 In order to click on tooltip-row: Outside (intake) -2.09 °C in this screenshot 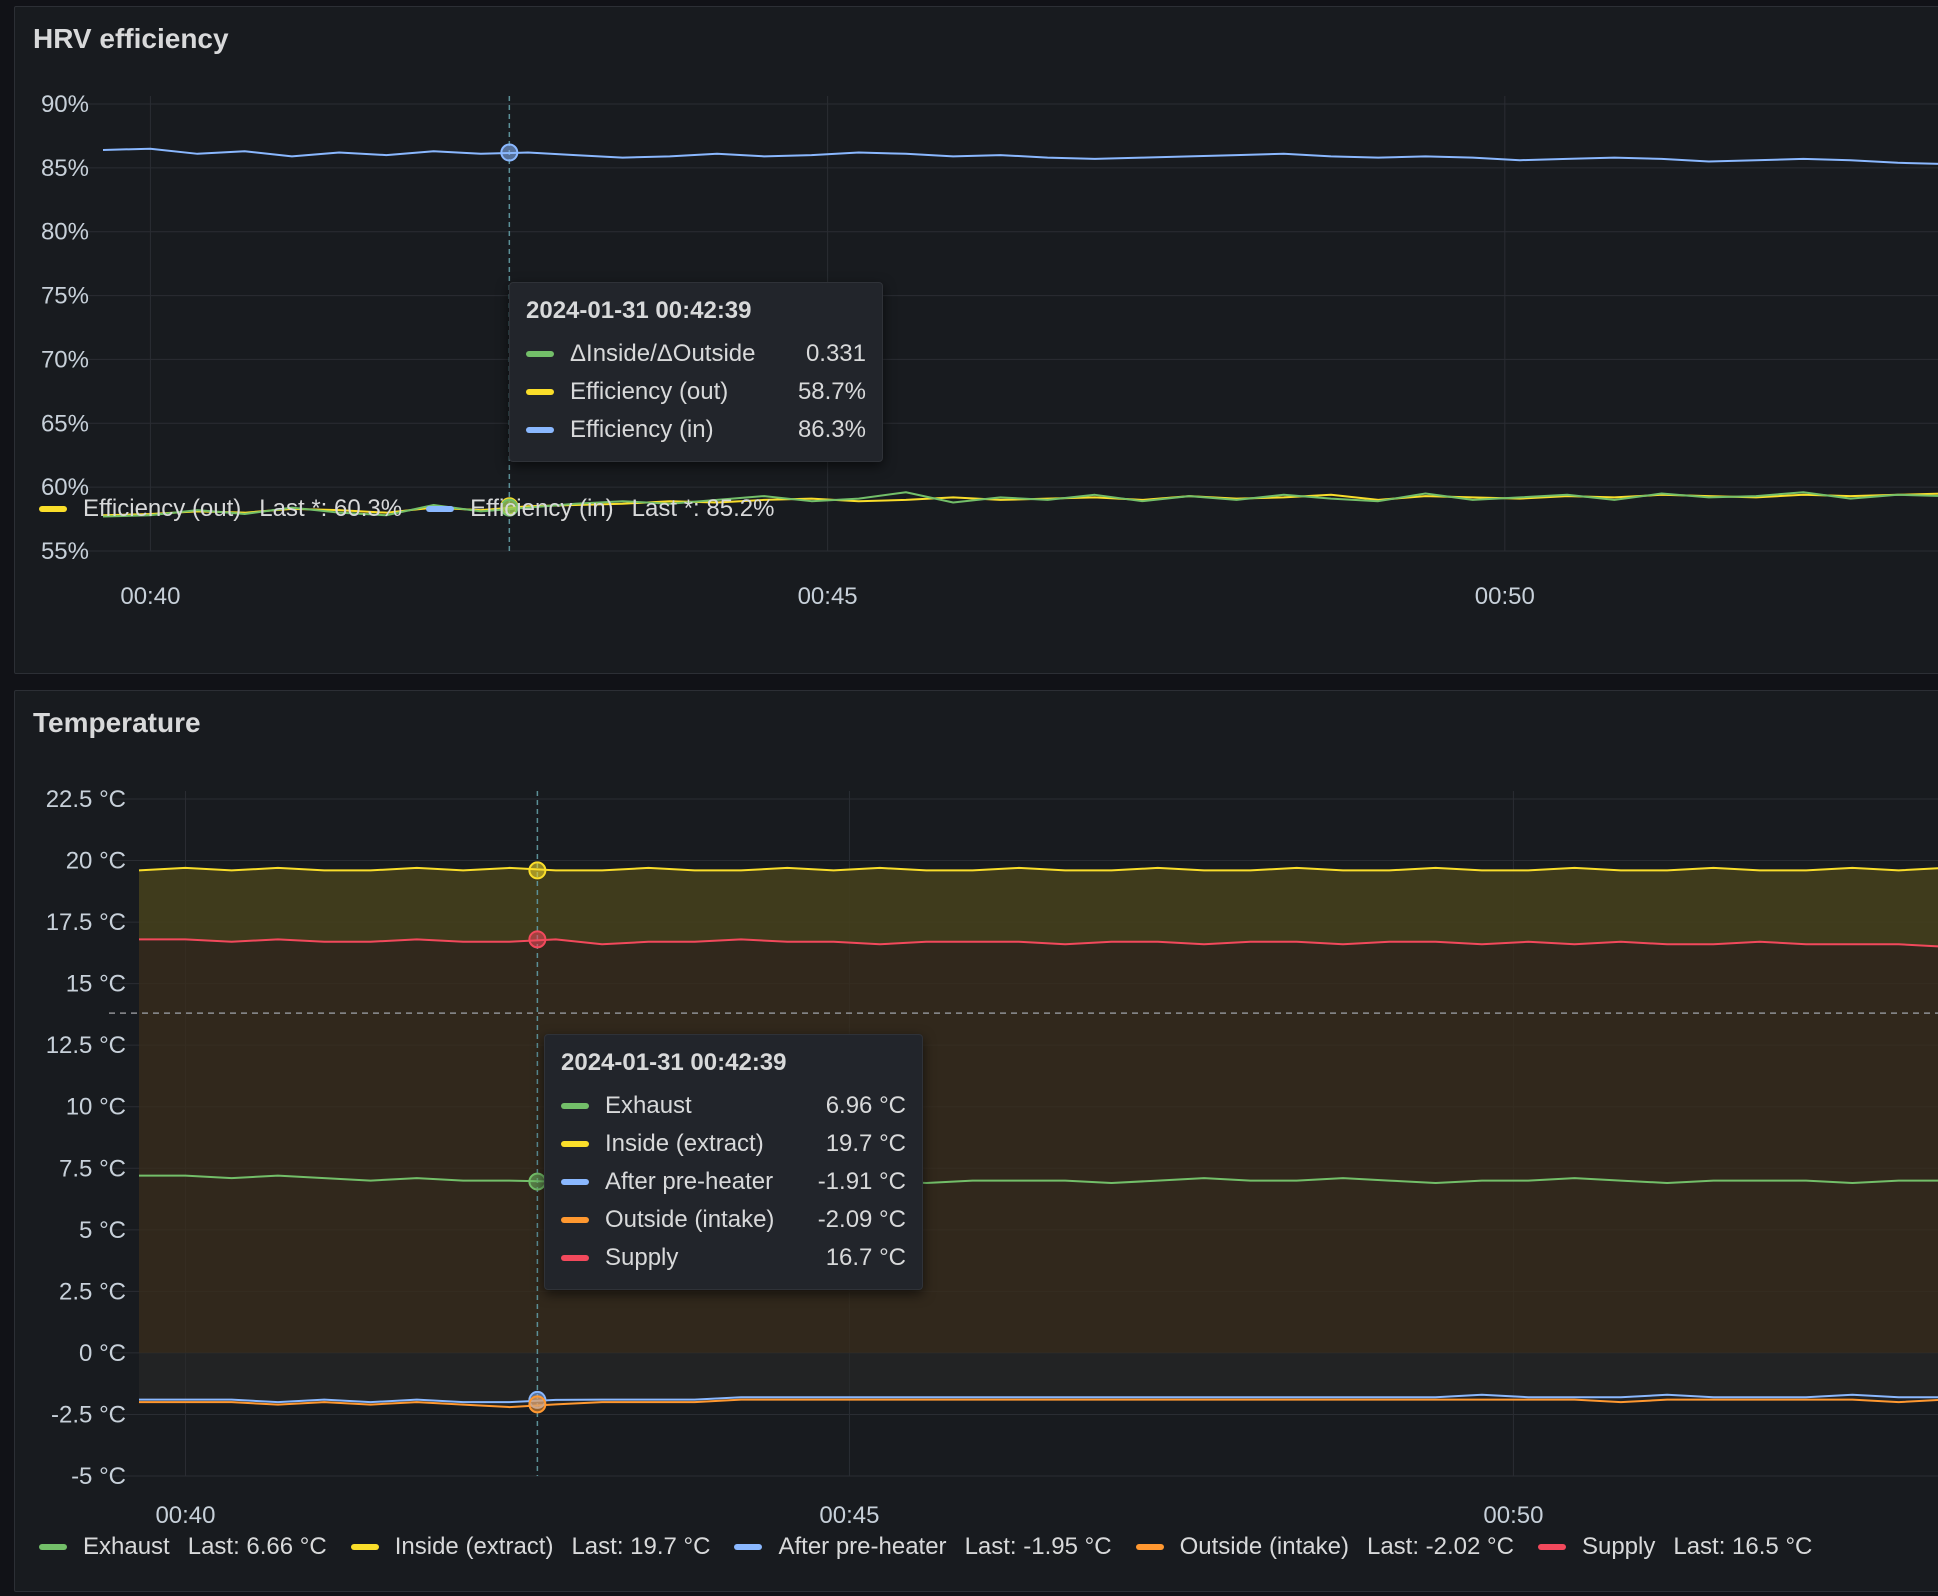, I will do `click(733, 1220)`.